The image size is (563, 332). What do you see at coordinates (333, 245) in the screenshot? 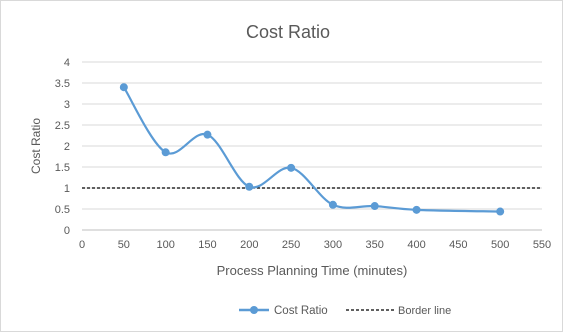
I see `x-tick-label: 300` at bounding box center [333, 245].